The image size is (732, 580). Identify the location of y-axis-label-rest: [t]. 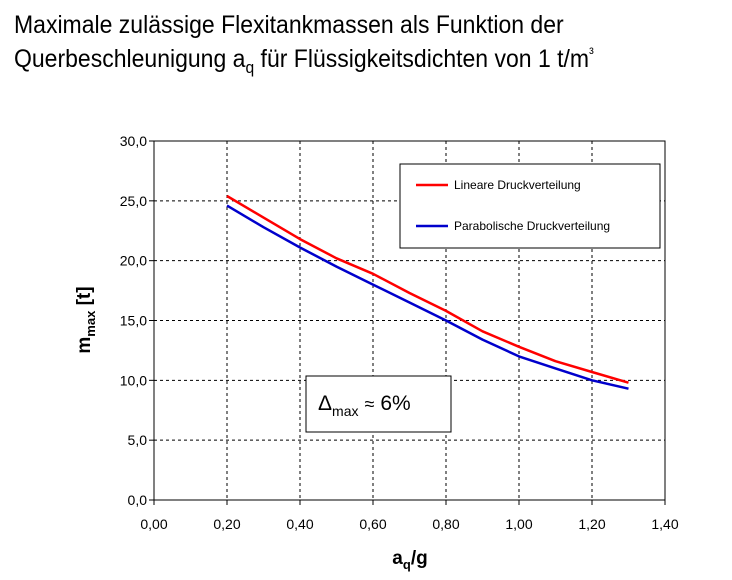
(84, 298).